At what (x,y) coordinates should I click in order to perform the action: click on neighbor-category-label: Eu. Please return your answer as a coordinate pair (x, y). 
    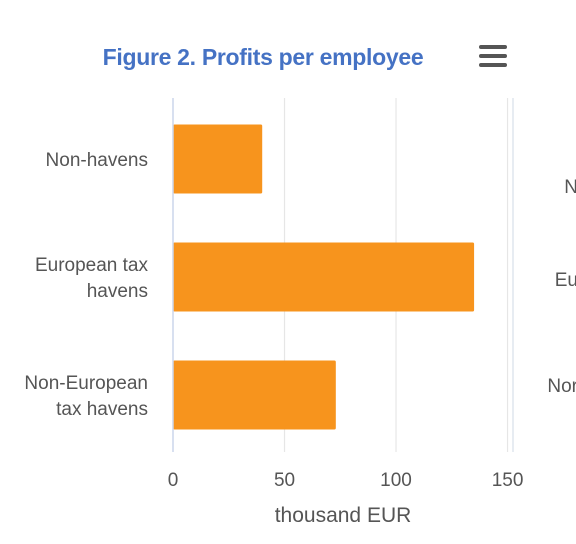
    Looking at the image, I should click on (565, 280).